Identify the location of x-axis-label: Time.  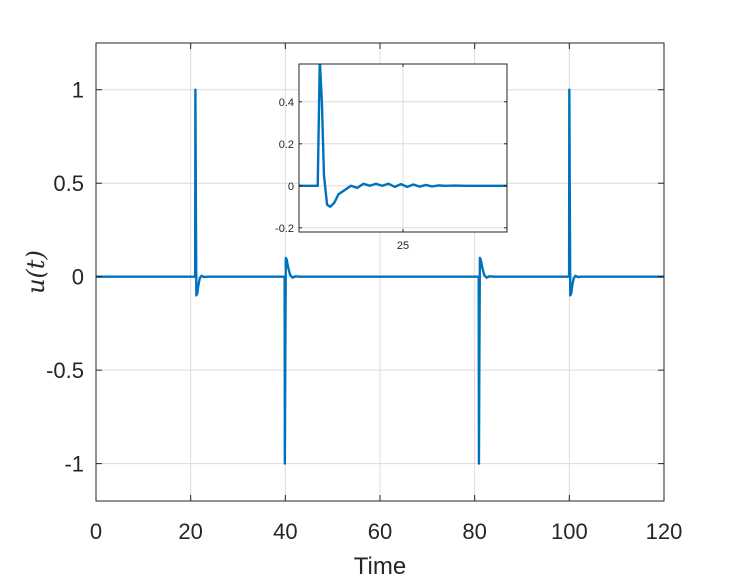
(380, 566).